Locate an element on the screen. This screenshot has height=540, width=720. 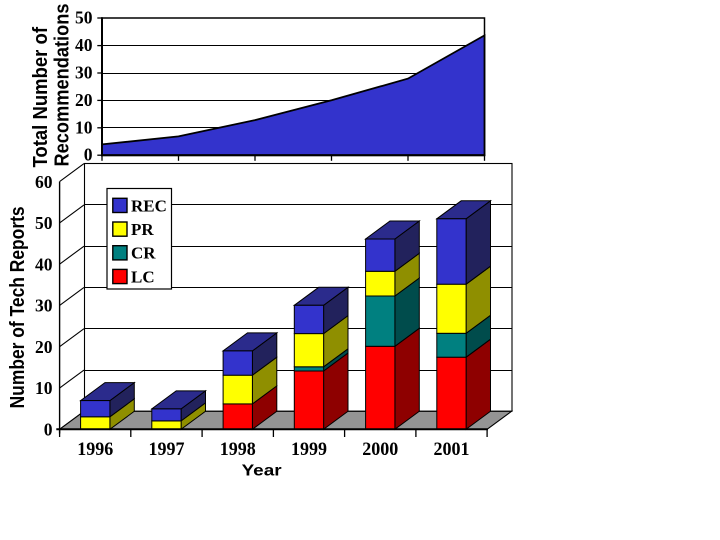
svg-text: 1998 is located at coordinates (238, 450).